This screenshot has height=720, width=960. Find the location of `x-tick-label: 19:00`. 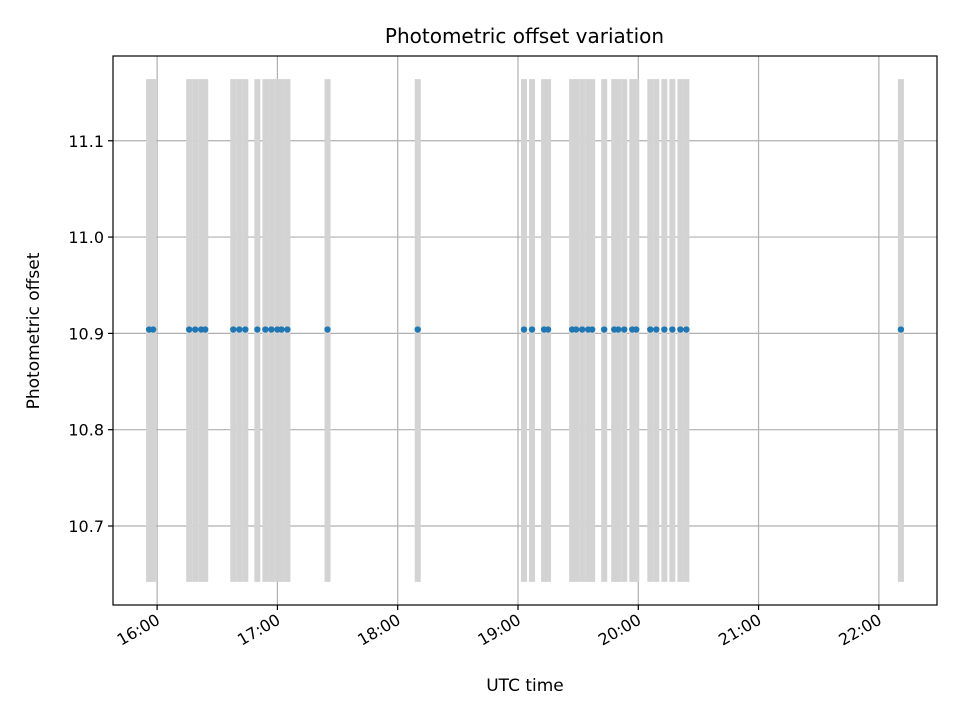

x-tick-label: 19:00 is located at coordinates (499, 630).